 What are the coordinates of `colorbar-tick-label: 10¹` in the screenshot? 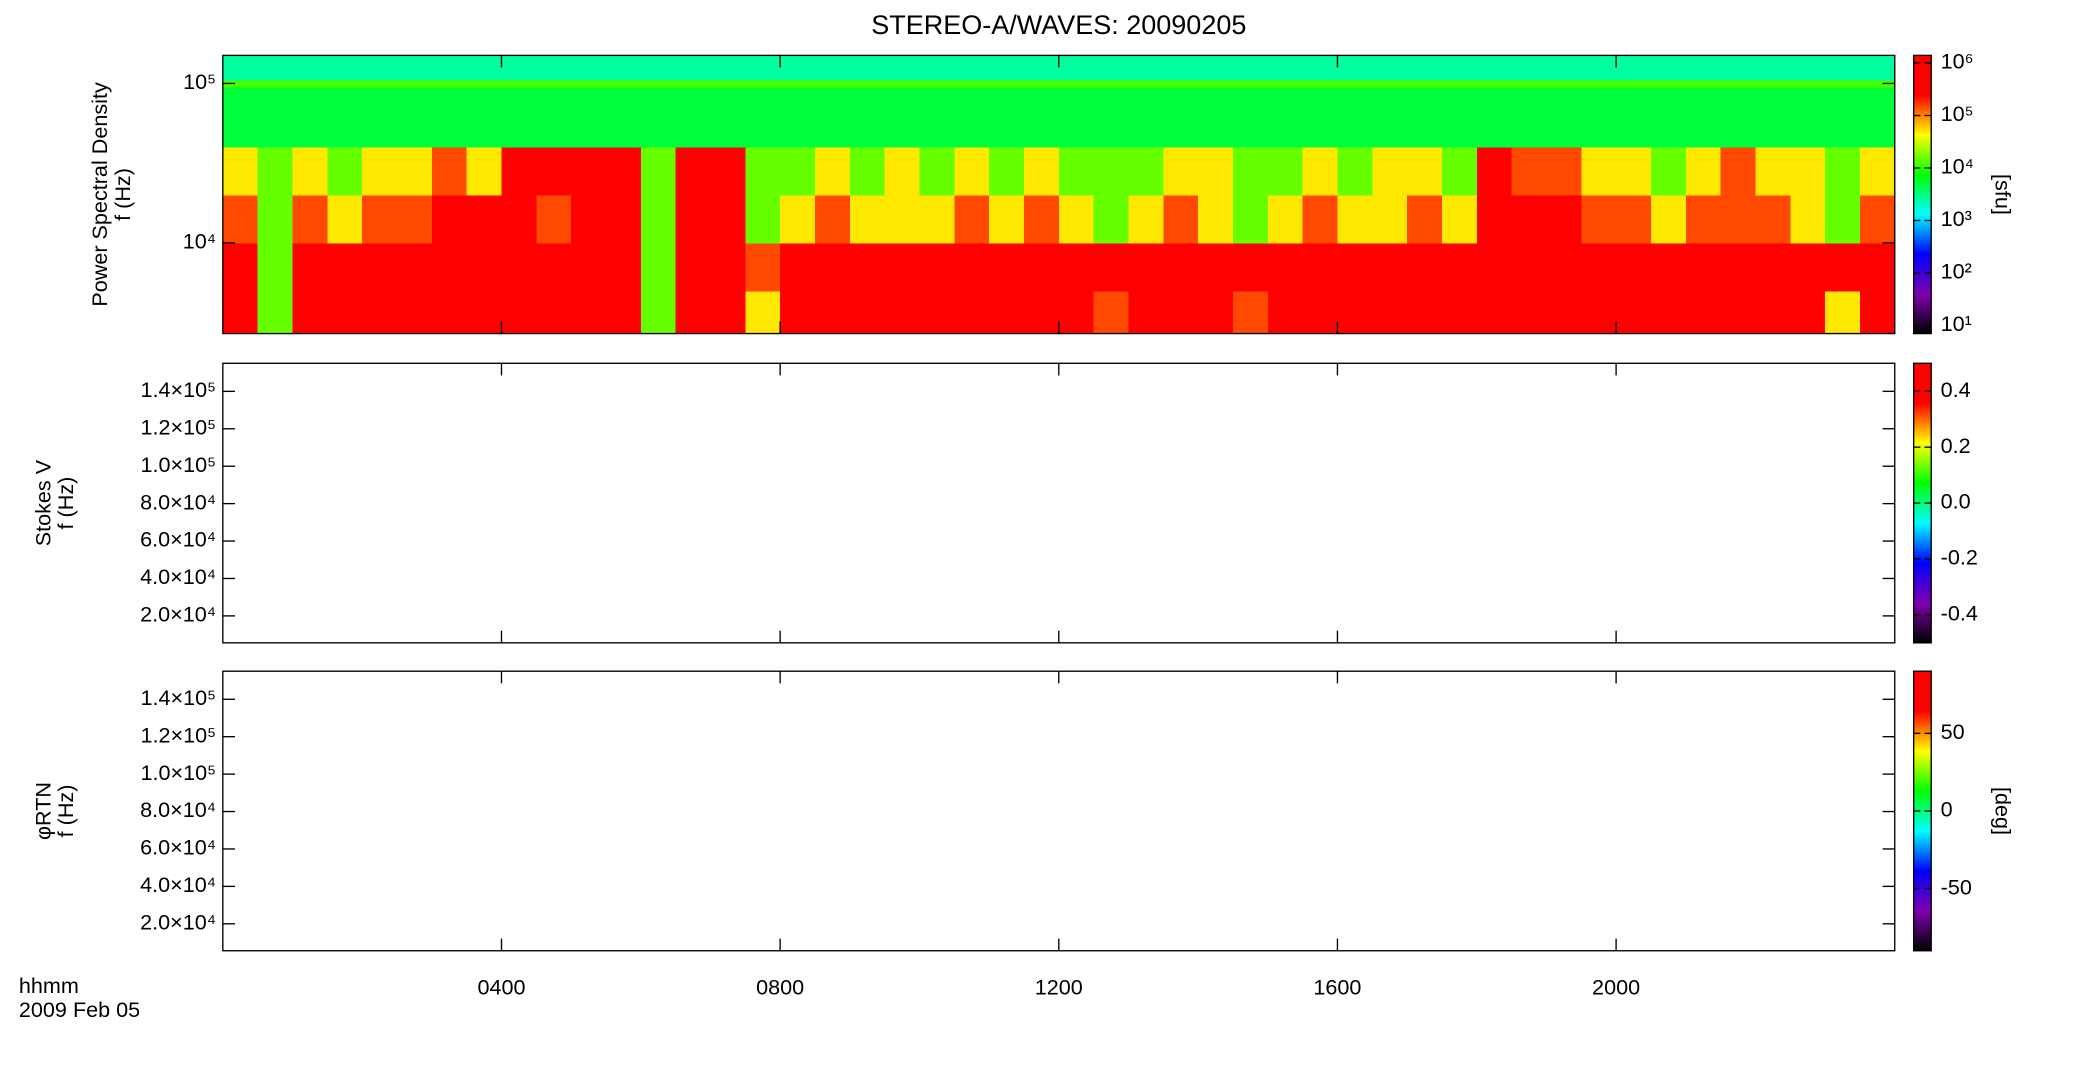 It's located at (1956, 323).